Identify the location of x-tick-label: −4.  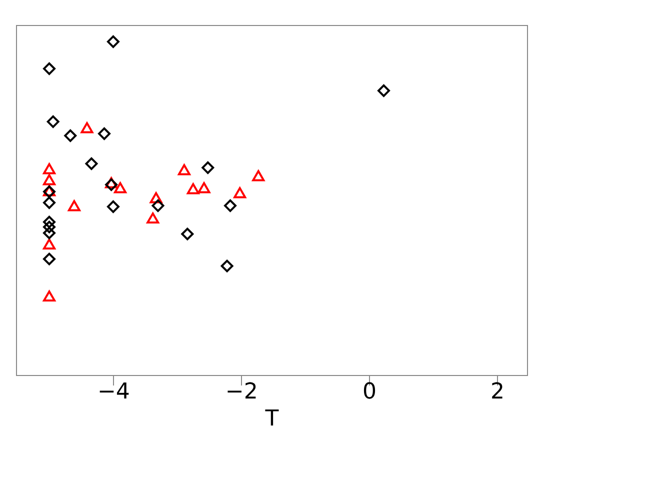
(113, 392).